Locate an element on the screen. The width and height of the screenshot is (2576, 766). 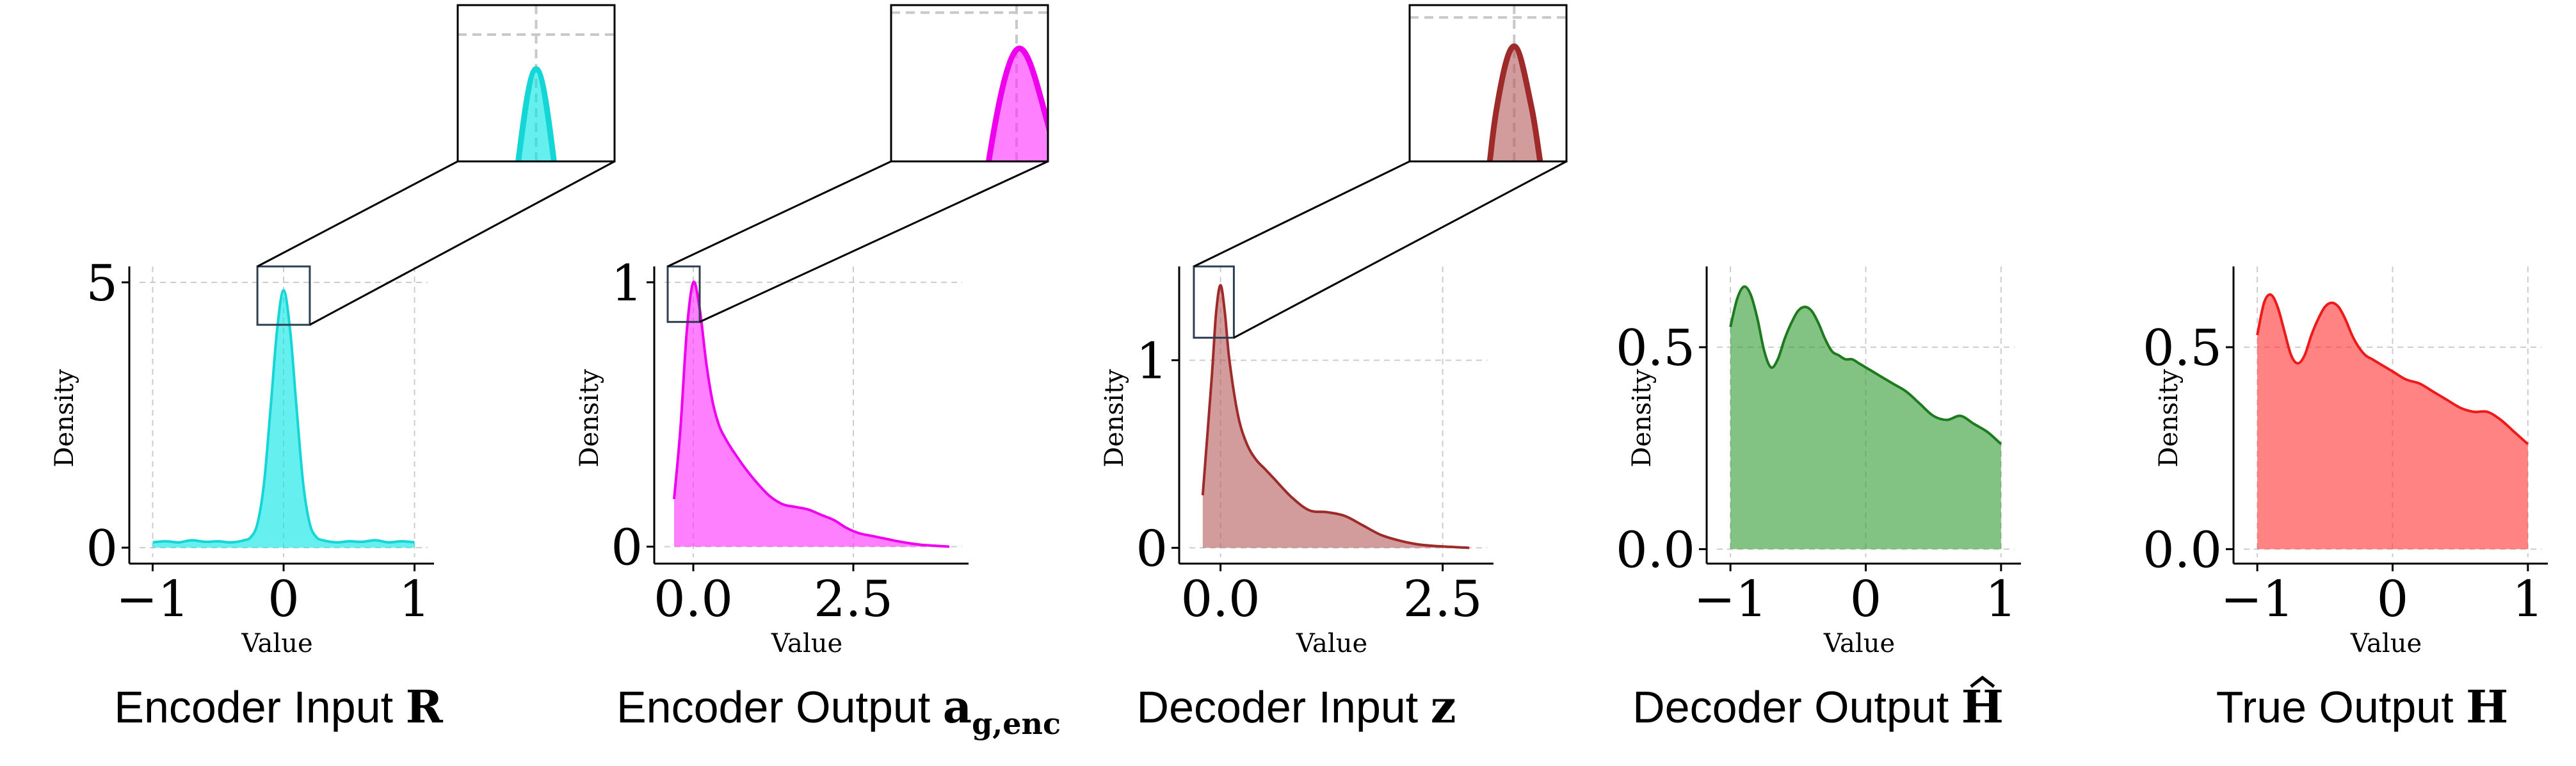
panel-caption: Encoder Output ag,enc is located at coordinates (838, 710).